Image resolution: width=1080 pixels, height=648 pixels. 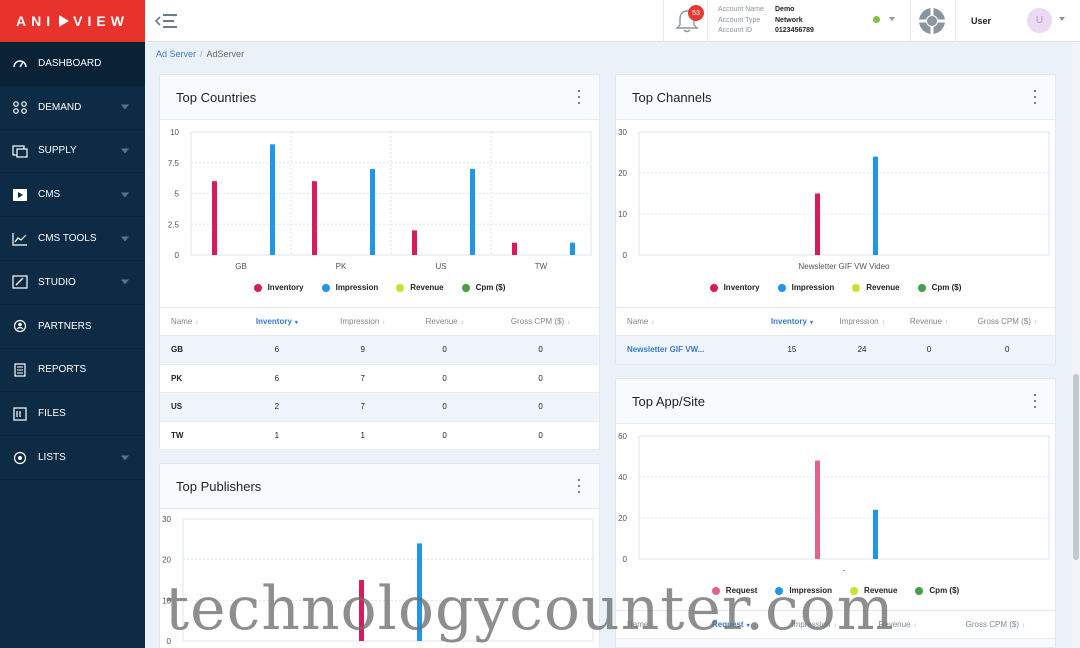 I want to click on breadcrumb-ad-server: Ad Server, so click(x=176, y=54).